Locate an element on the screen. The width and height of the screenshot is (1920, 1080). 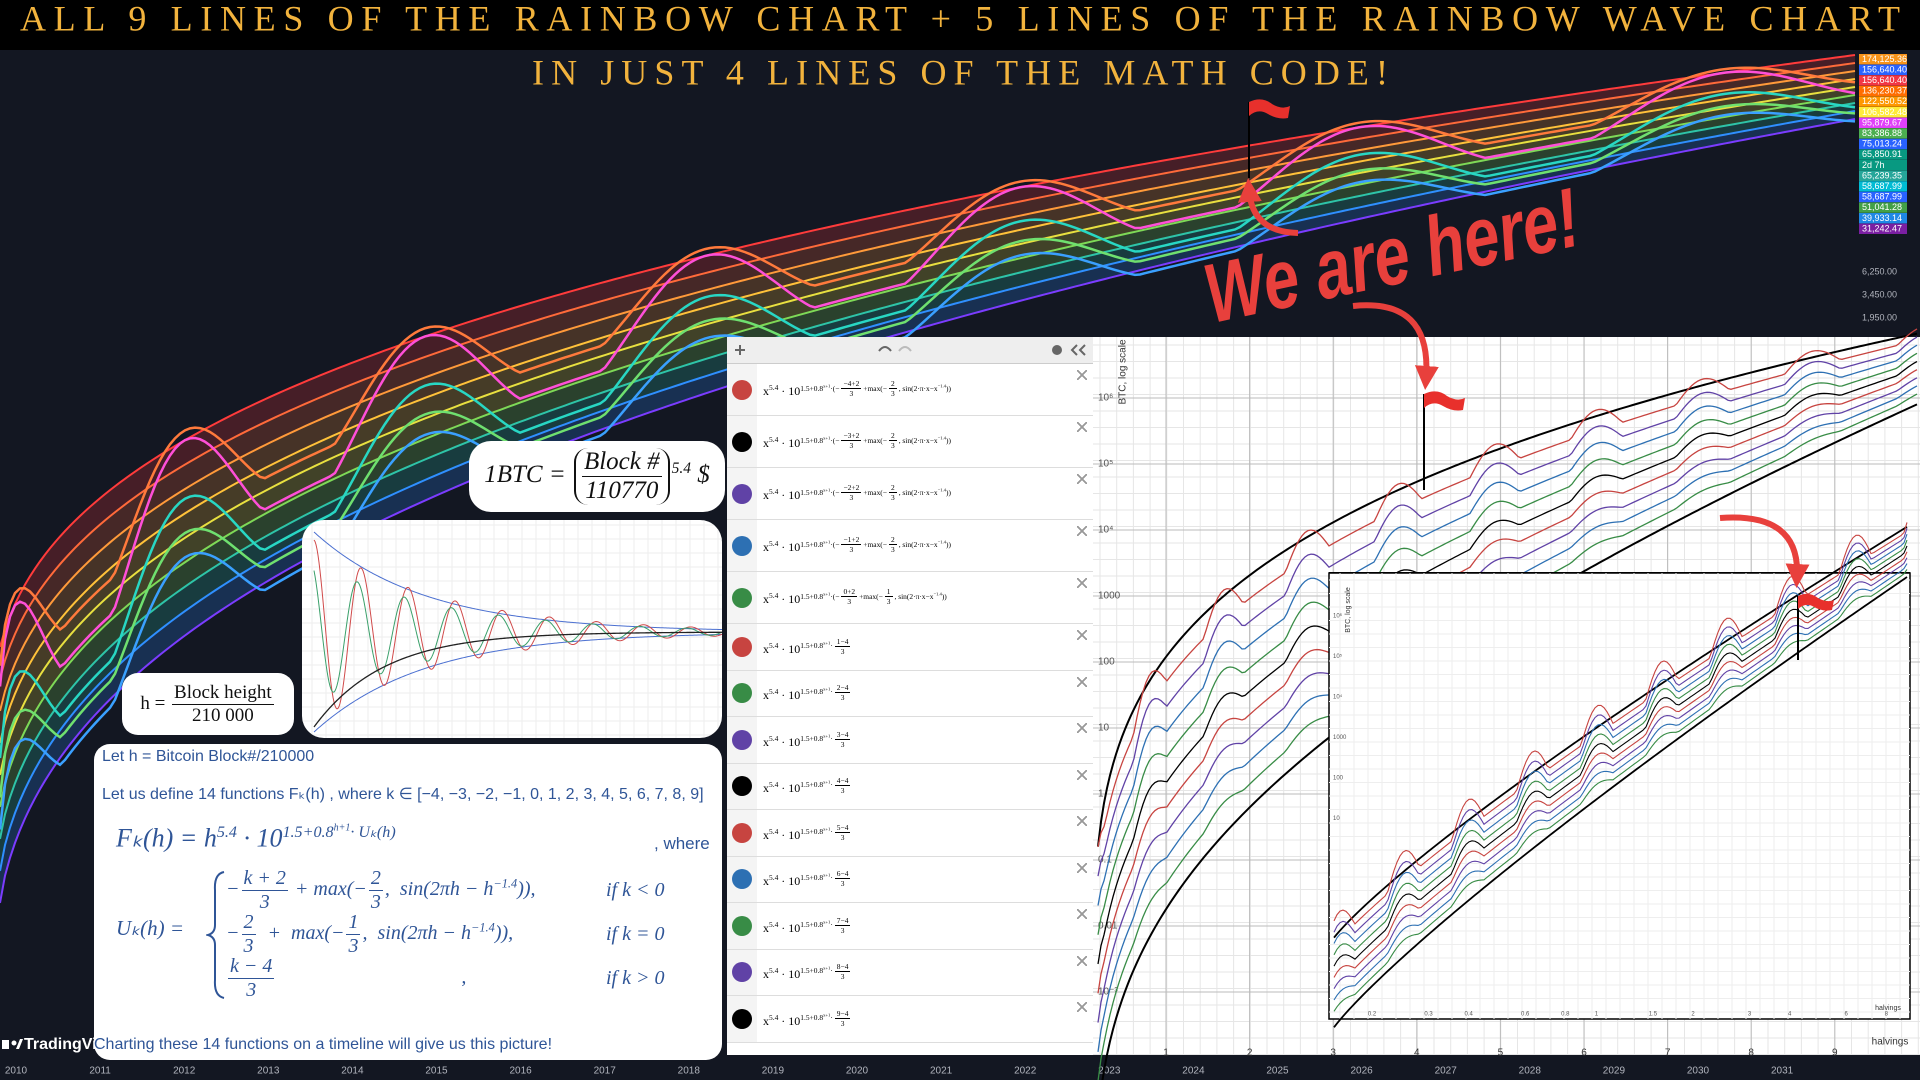
expression: x5.4 · 101.5+0.8x+1· 3−4 3 is located at coordinates (804, 740).